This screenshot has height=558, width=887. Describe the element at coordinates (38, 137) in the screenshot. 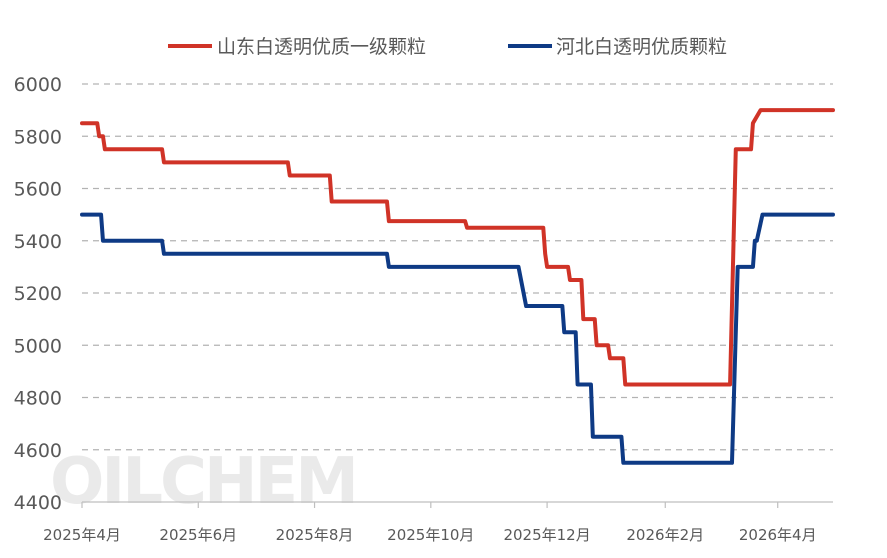

I see `y-tick-label: 5800` at that location.